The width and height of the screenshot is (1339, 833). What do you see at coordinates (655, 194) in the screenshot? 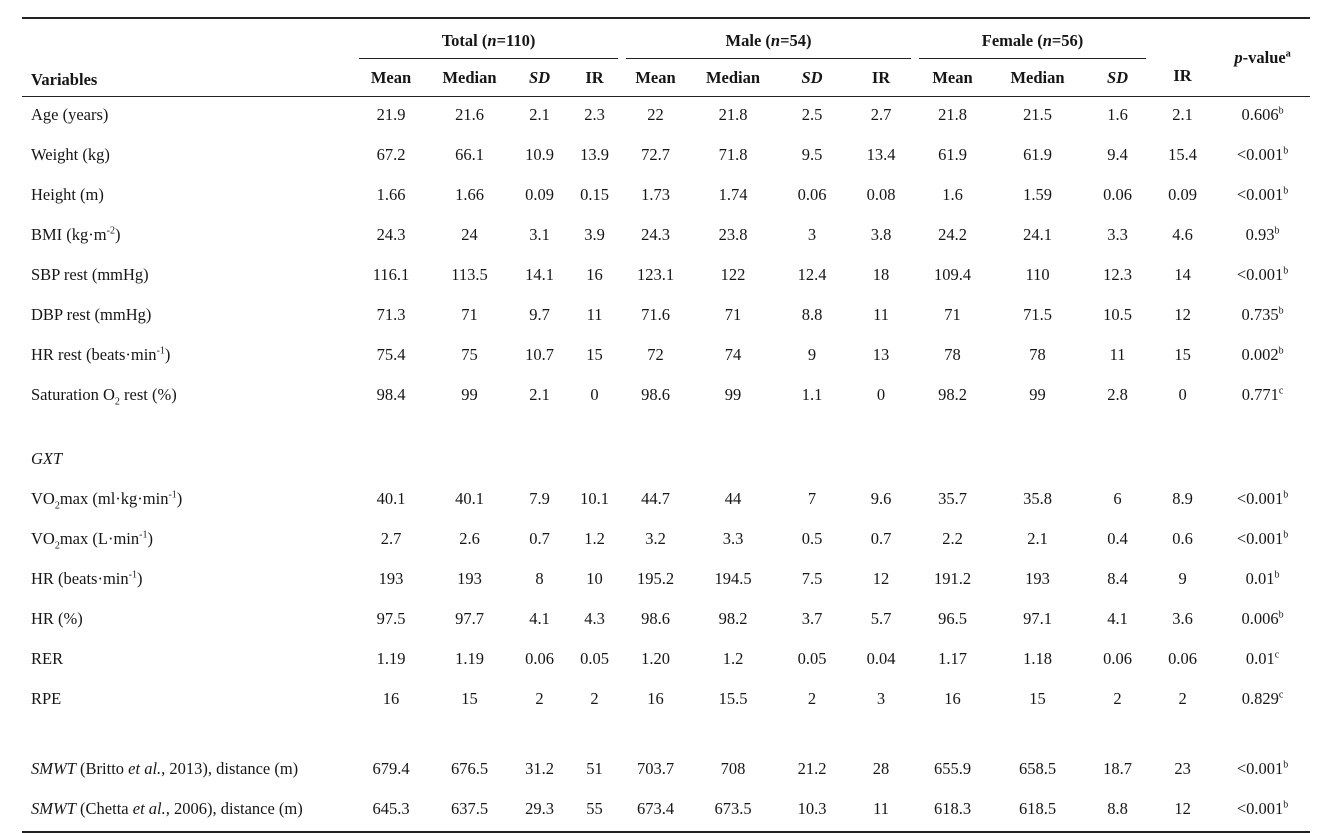
I see `value-cell: 1.73` at bounding box center [655, 194].